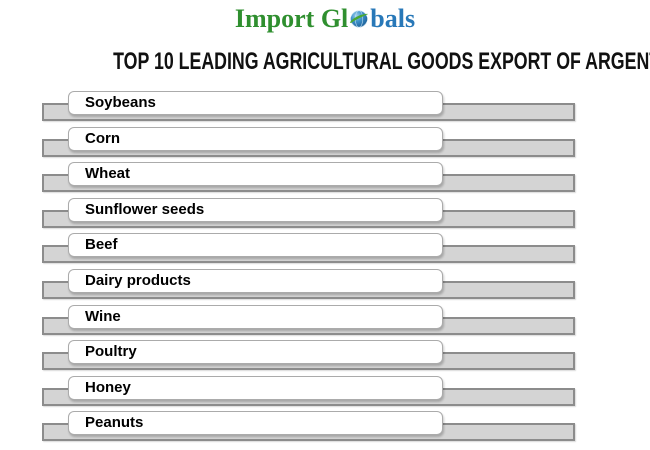 The height and width of the screenshot is (450, 650). Describe the element at coordinates (393, 18) in the screenshot. I see `logo-text-blue: bals` at that location.